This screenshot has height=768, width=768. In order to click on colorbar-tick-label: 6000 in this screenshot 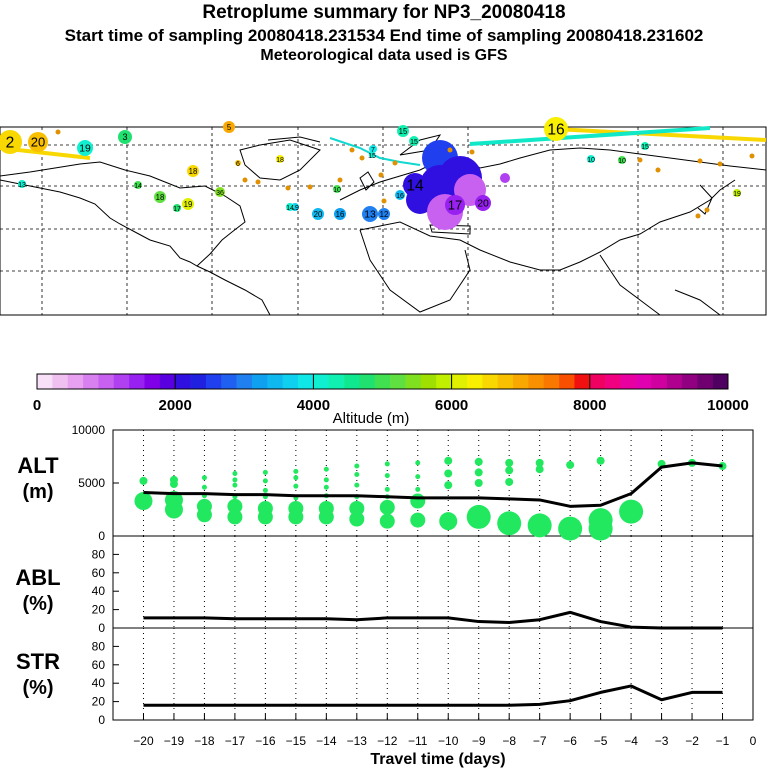, I will do `click(451, 405)`.